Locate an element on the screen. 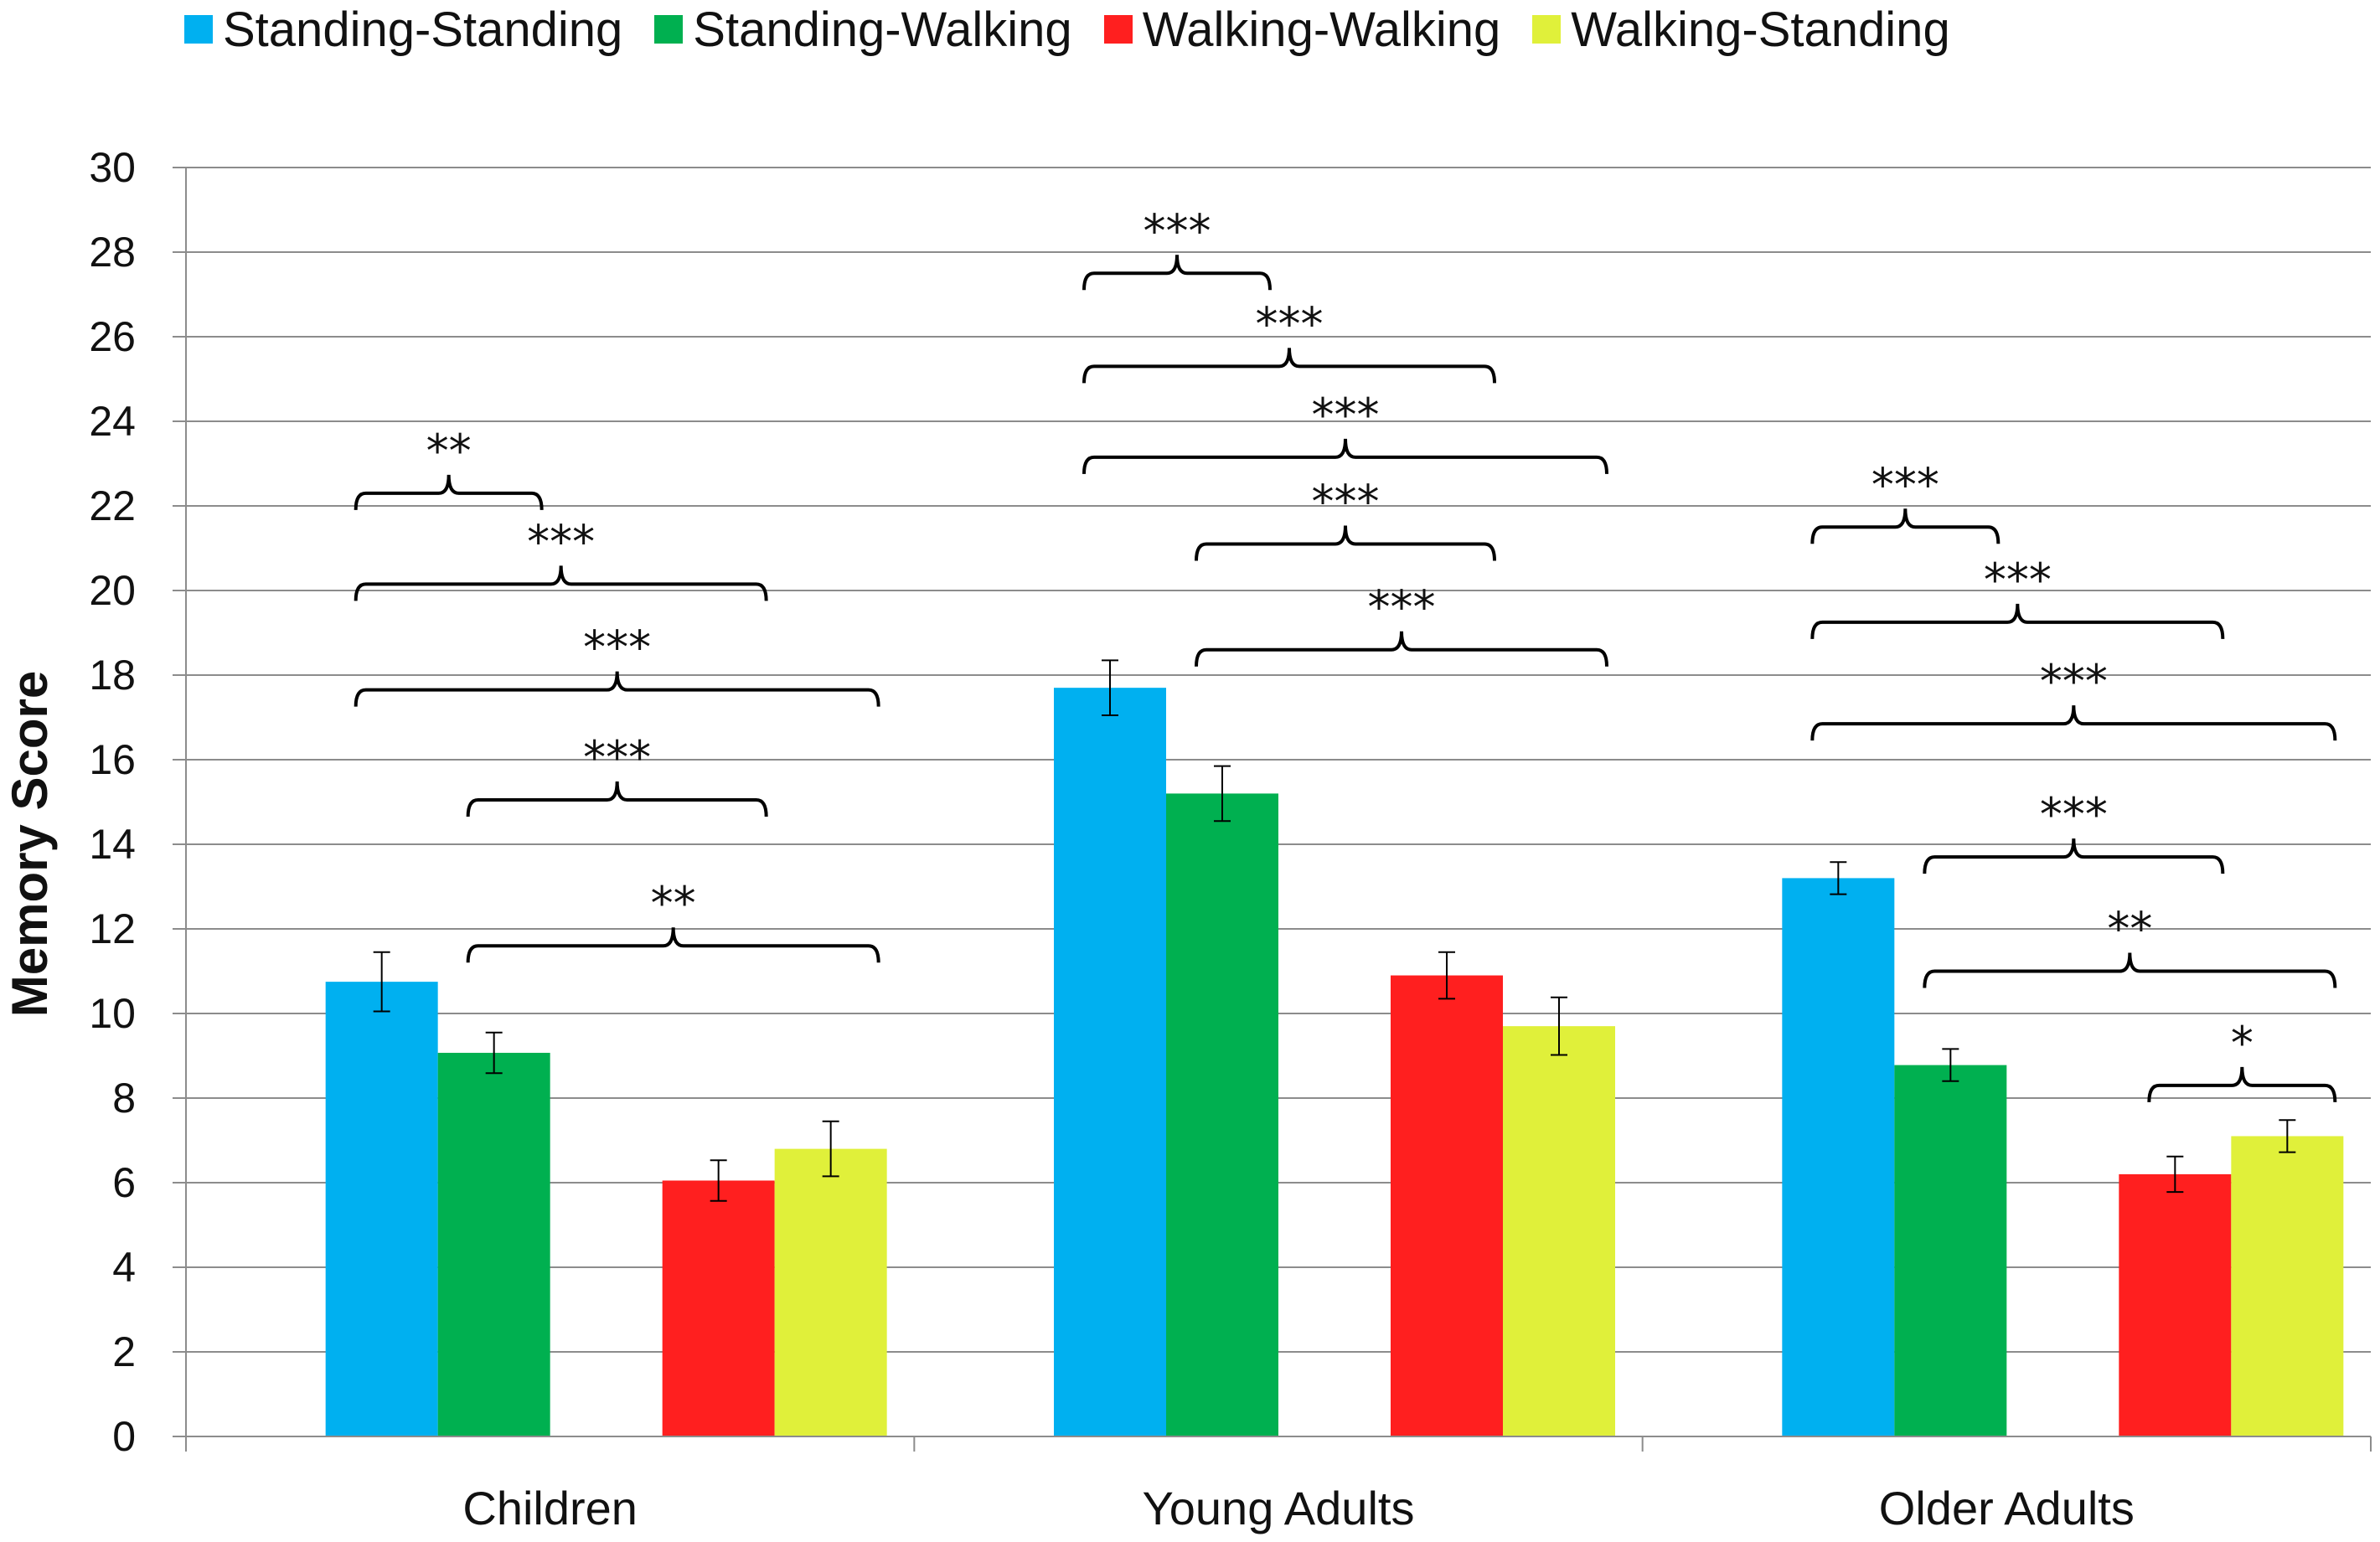 Image resolution: width=2380 pixels, height=1542 pixels. y-tick-label: 28 is located at coordinates (113, 252).